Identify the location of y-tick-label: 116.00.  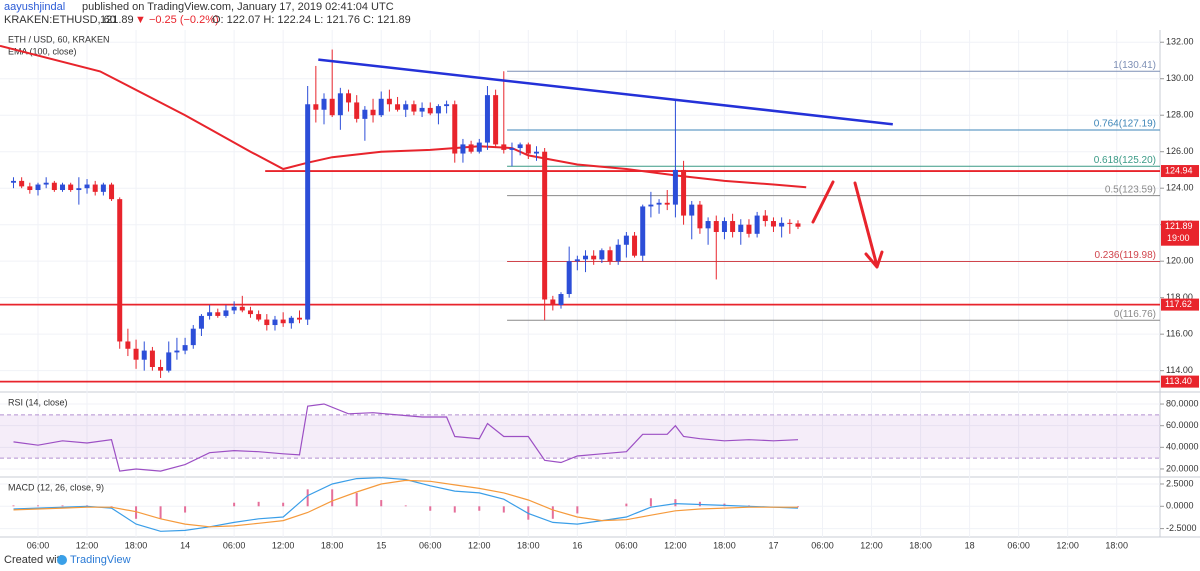
(1179, 334).